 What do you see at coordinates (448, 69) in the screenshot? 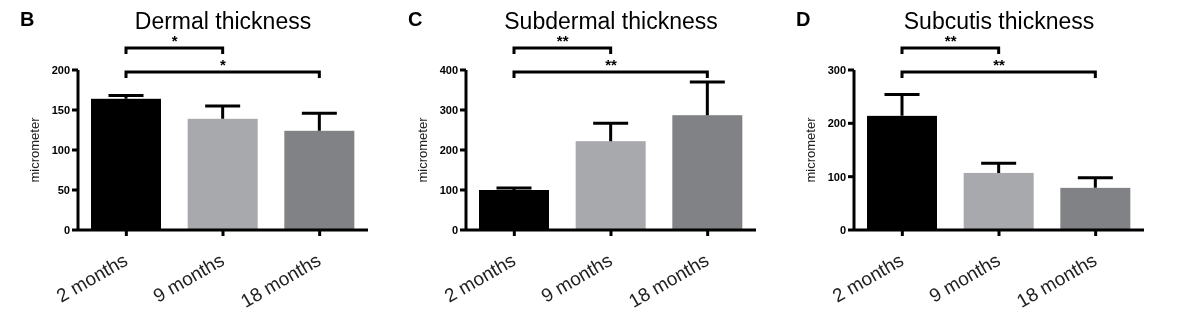
I see `y-tick-label: 400` at bounding box center [448, 69].